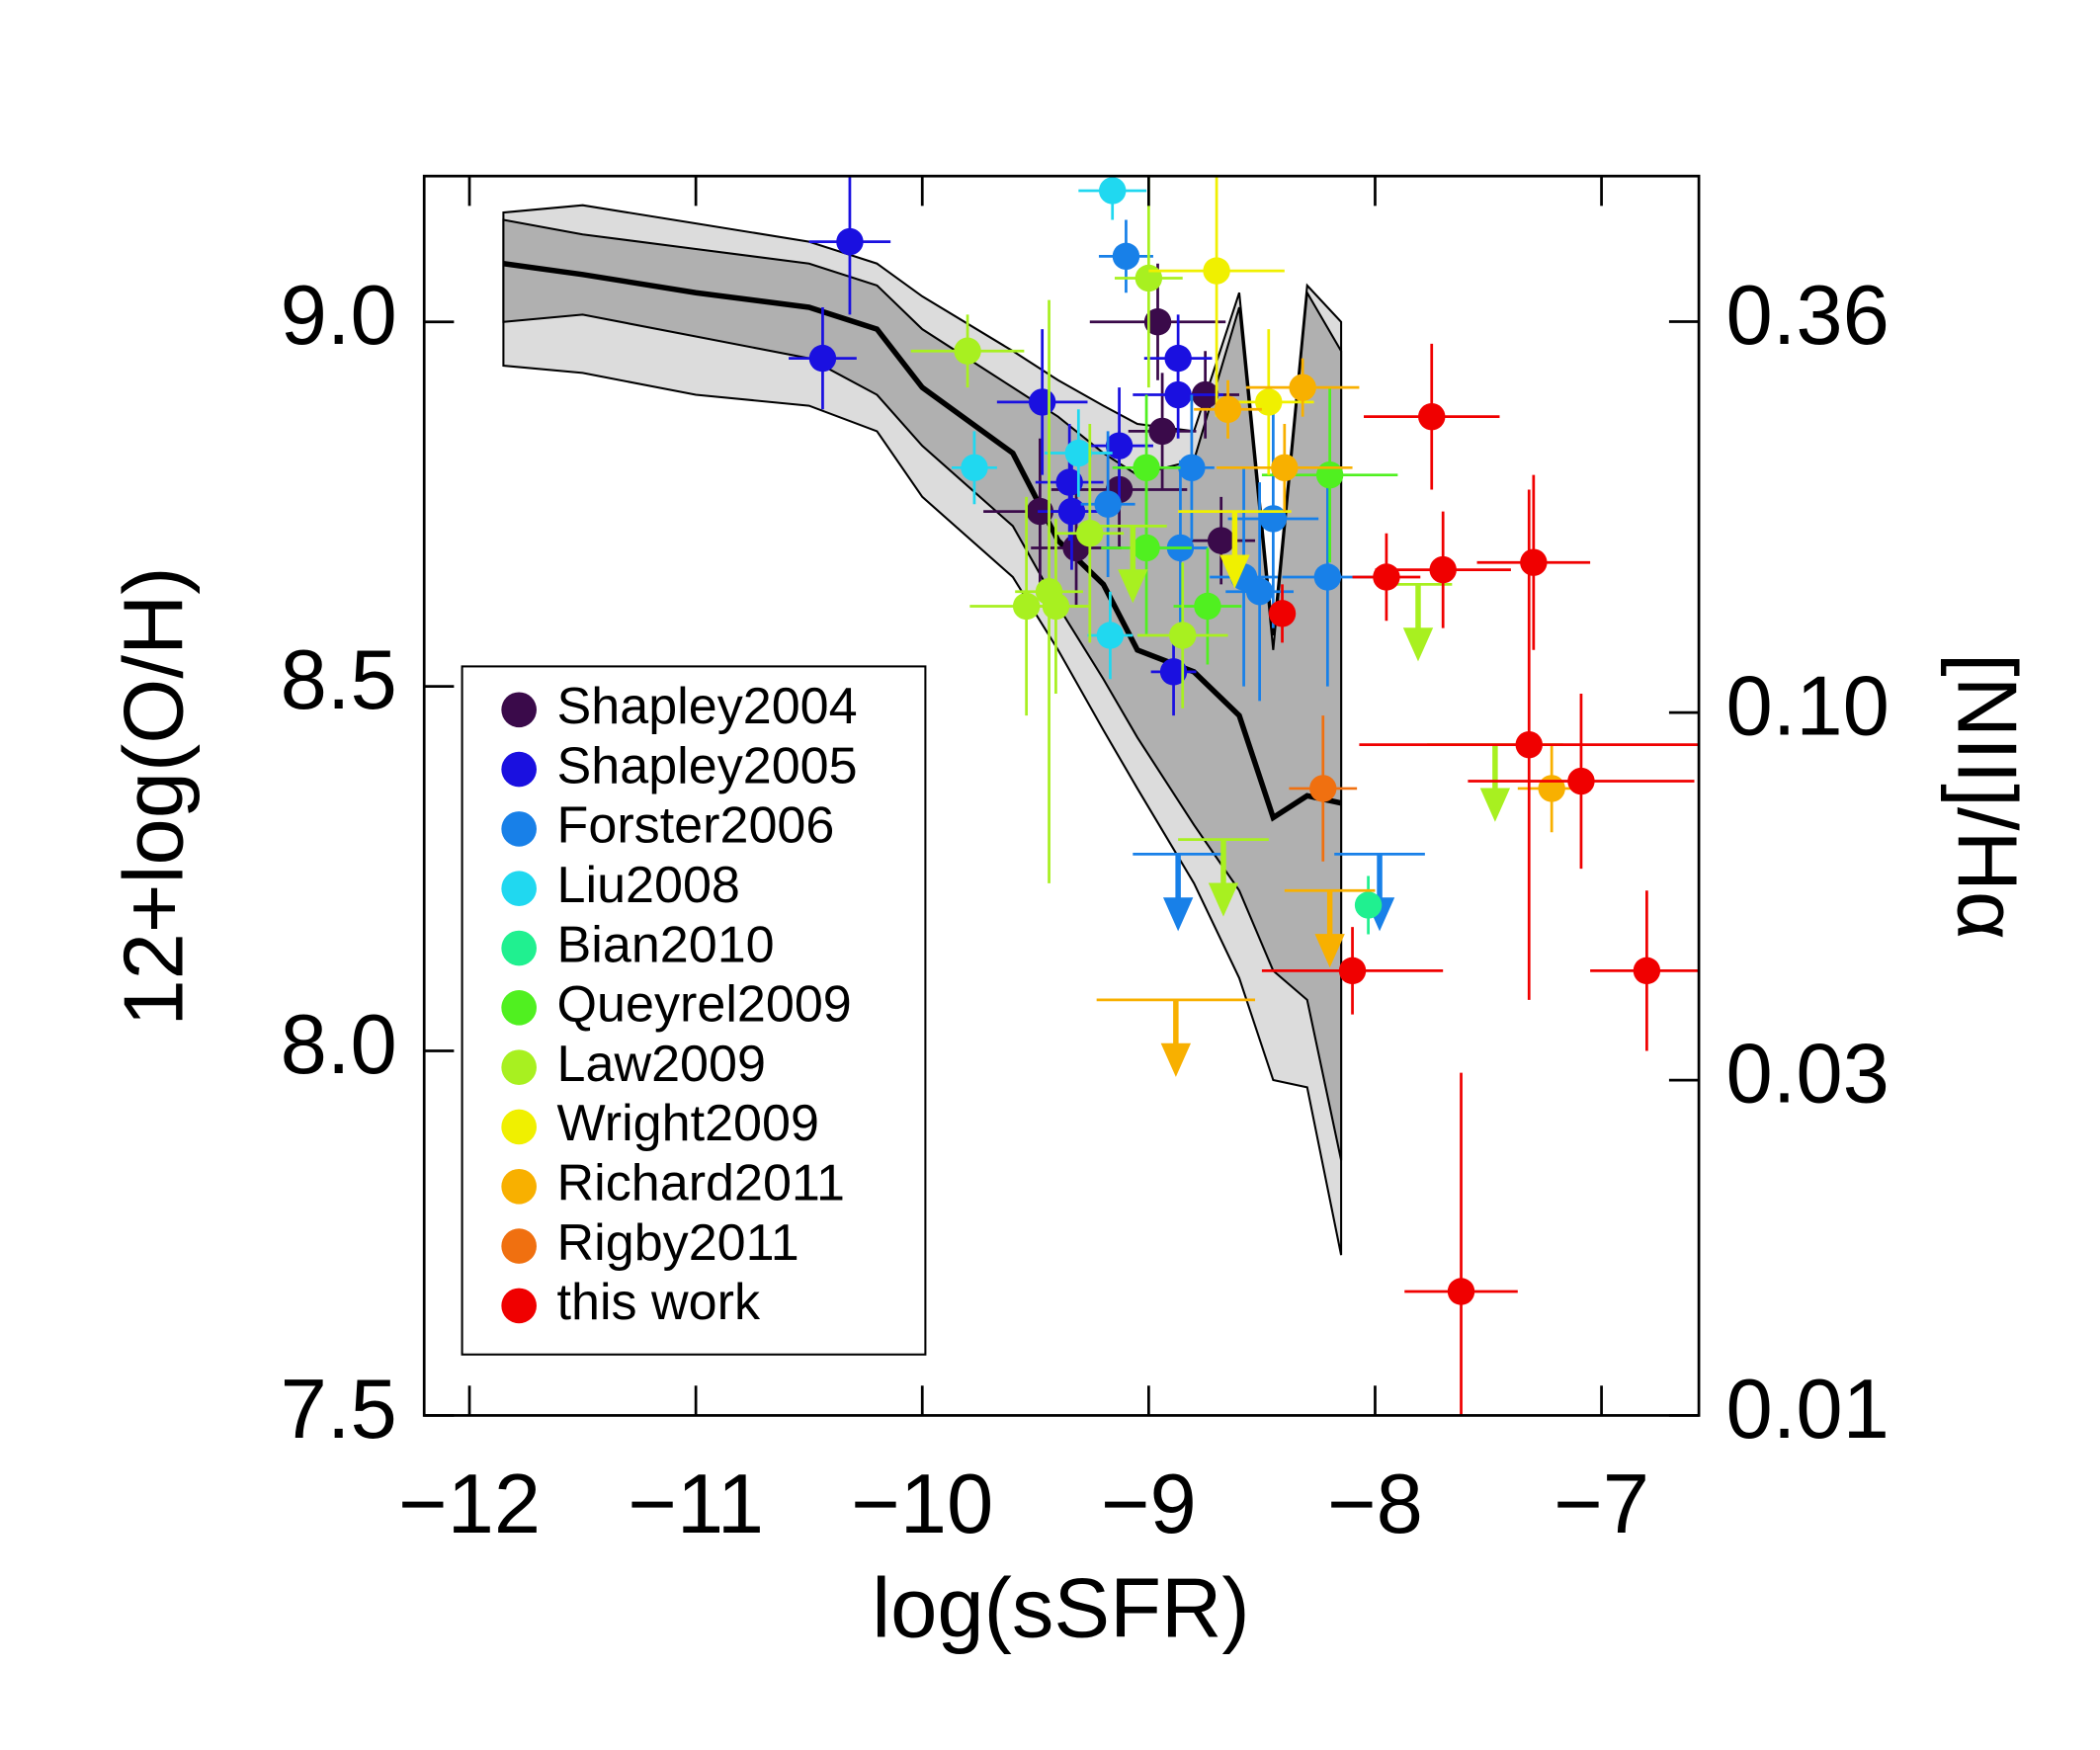 This screenshot has height=1750, width=2100. I want to click on legend-box, so click(694, 1010).